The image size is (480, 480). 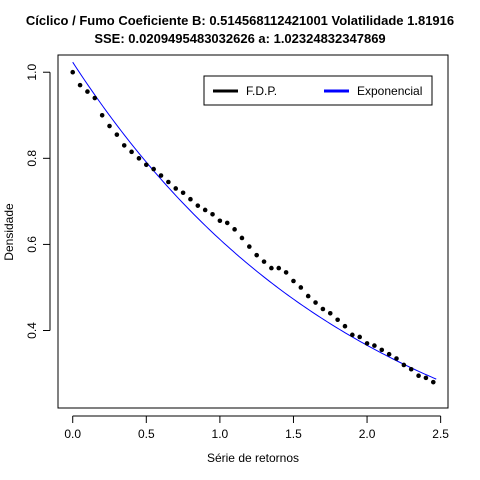 I want to click on y-axis: 0.4 0.6 0.8 1.0, so click(x=37, y=201).